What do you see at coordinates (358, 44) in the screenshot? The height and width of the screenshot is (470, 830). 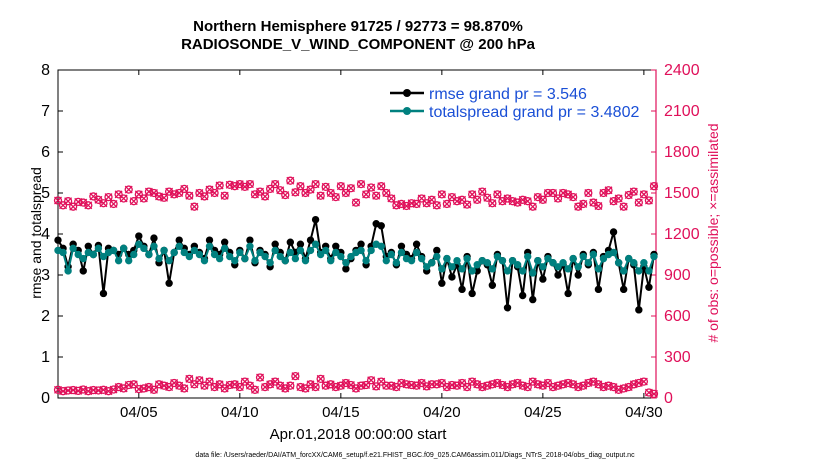 I see `chart-subtitle: RADIOSONDE_V_WIND_COMPONENT @ 200 hPa` at bounding box center [358, 44].